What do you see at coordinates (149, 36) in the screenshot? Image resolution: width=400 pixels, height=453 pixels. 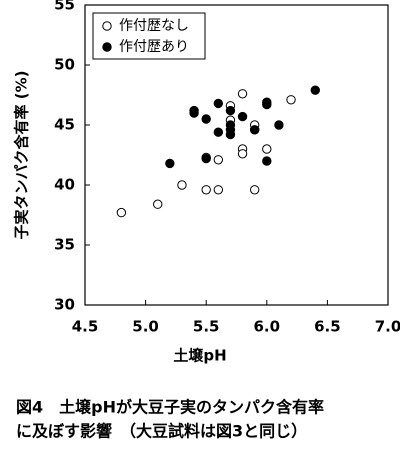 I see `legend-box` at bounding box center [149, 36].